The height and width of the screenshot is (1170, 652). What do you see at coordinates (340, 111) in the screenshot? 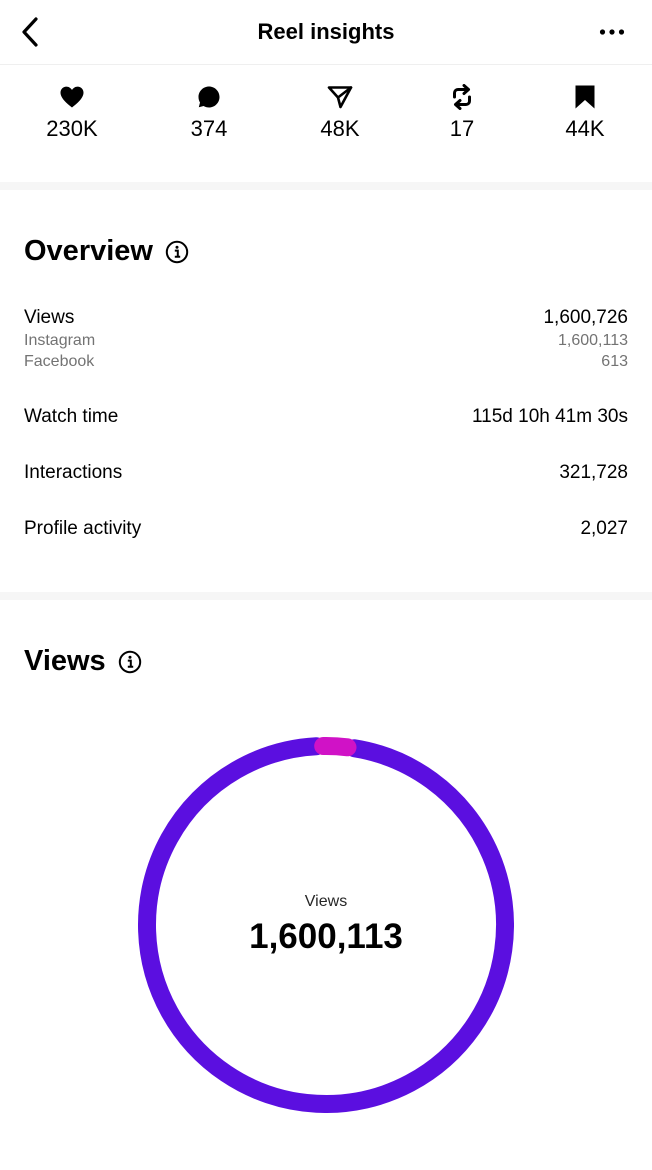
I see `shares-stat: 48K` at bounding box center [340, 111].